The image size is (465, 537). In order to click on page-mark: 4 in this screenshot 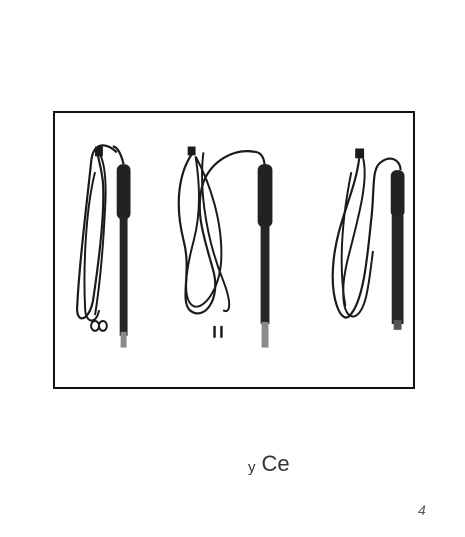, I will do `click(422, 510)`.